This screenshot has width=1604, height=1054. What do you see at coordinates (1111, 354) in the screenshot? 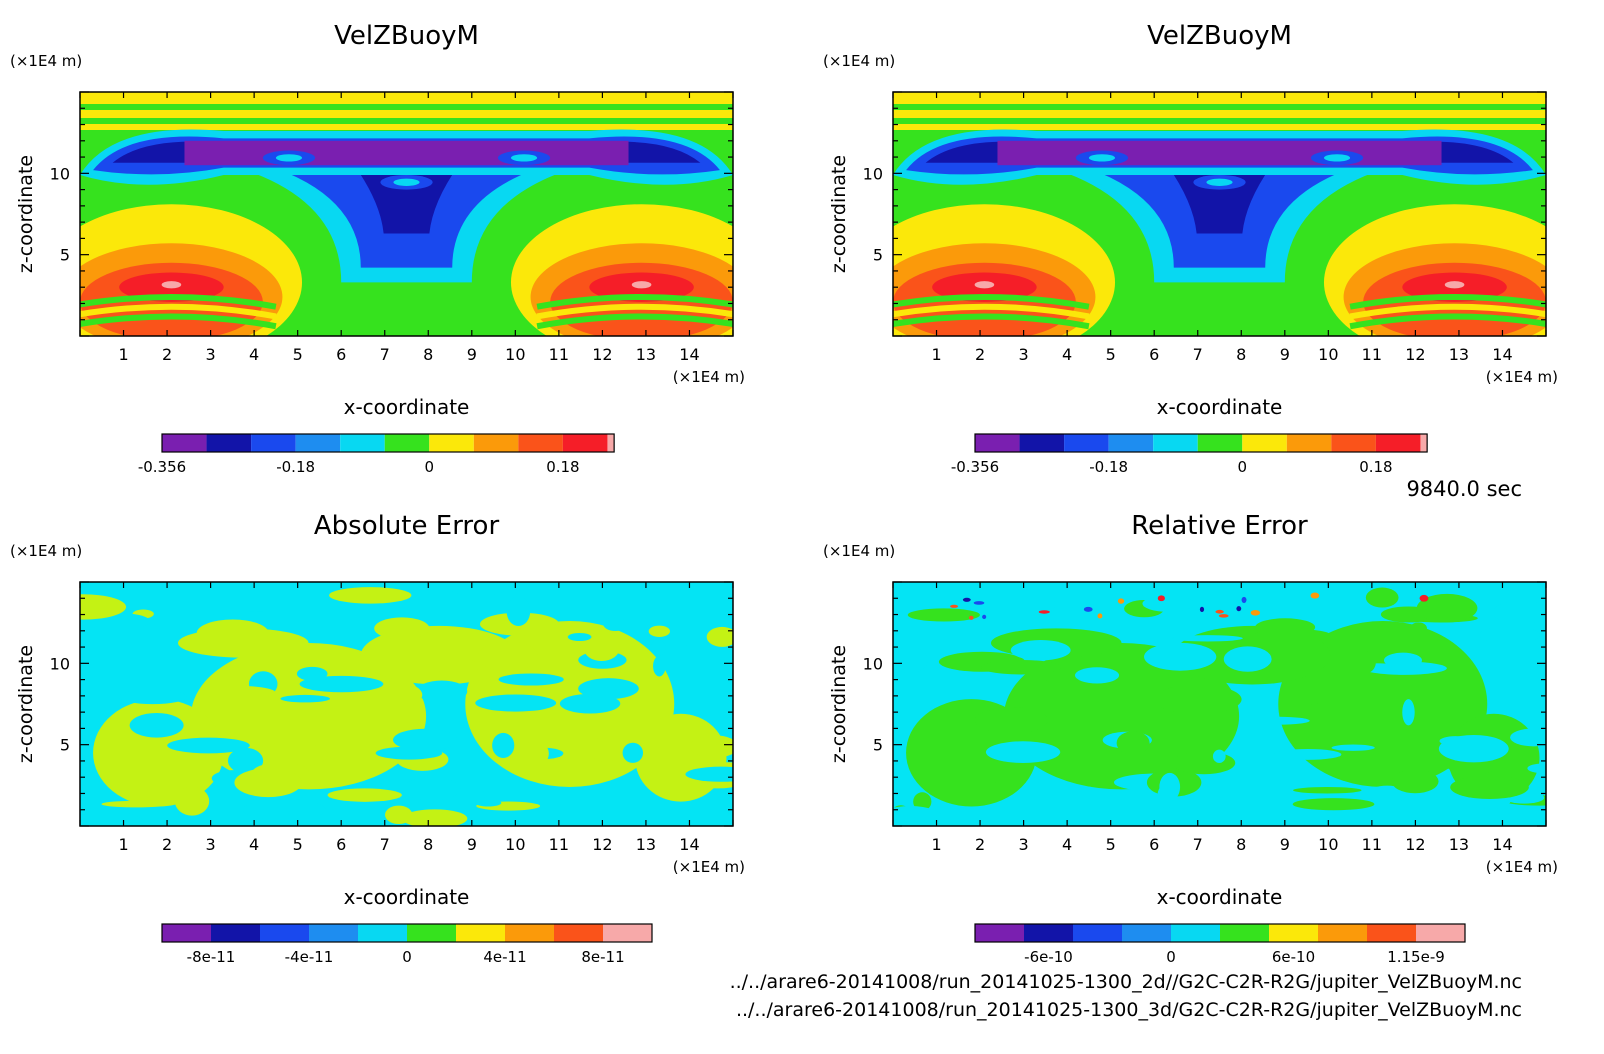
I see `x-tick-label: 5` at bounding box center [1111, 354].